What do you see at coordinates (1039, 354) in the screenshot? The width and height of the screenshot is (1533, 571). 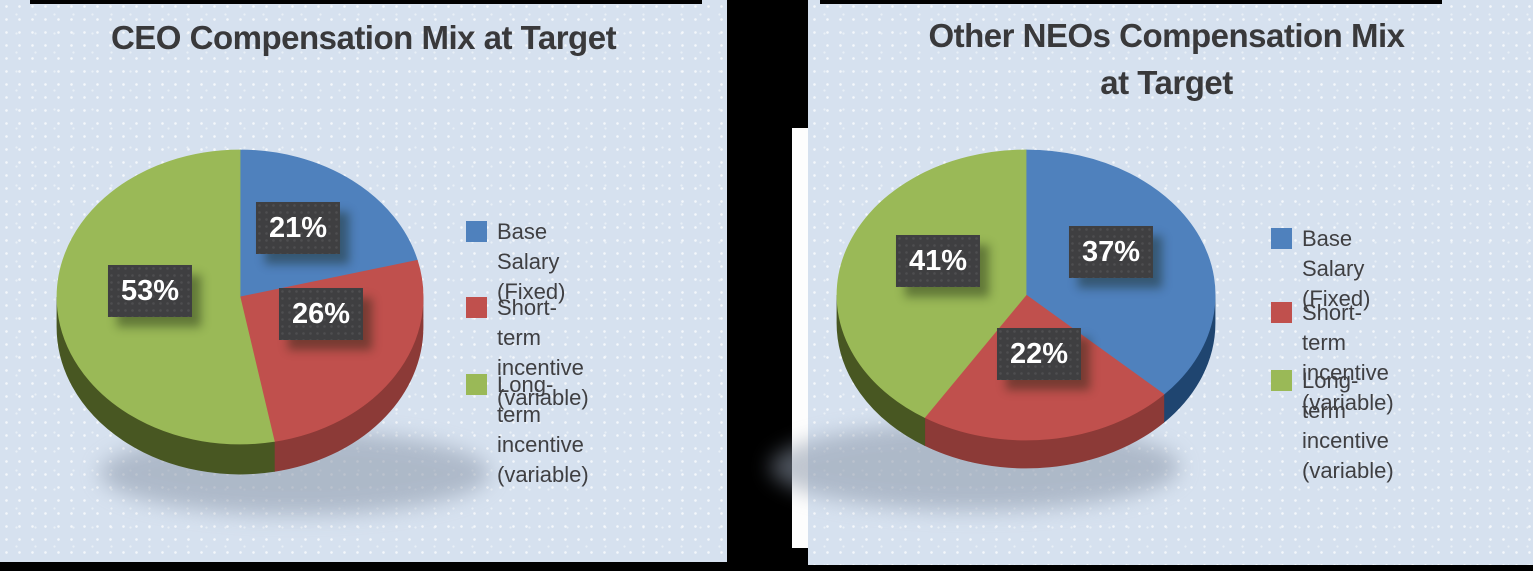 I see `value-label-sti-neos: 22%` at bounding box center [1039, 354].